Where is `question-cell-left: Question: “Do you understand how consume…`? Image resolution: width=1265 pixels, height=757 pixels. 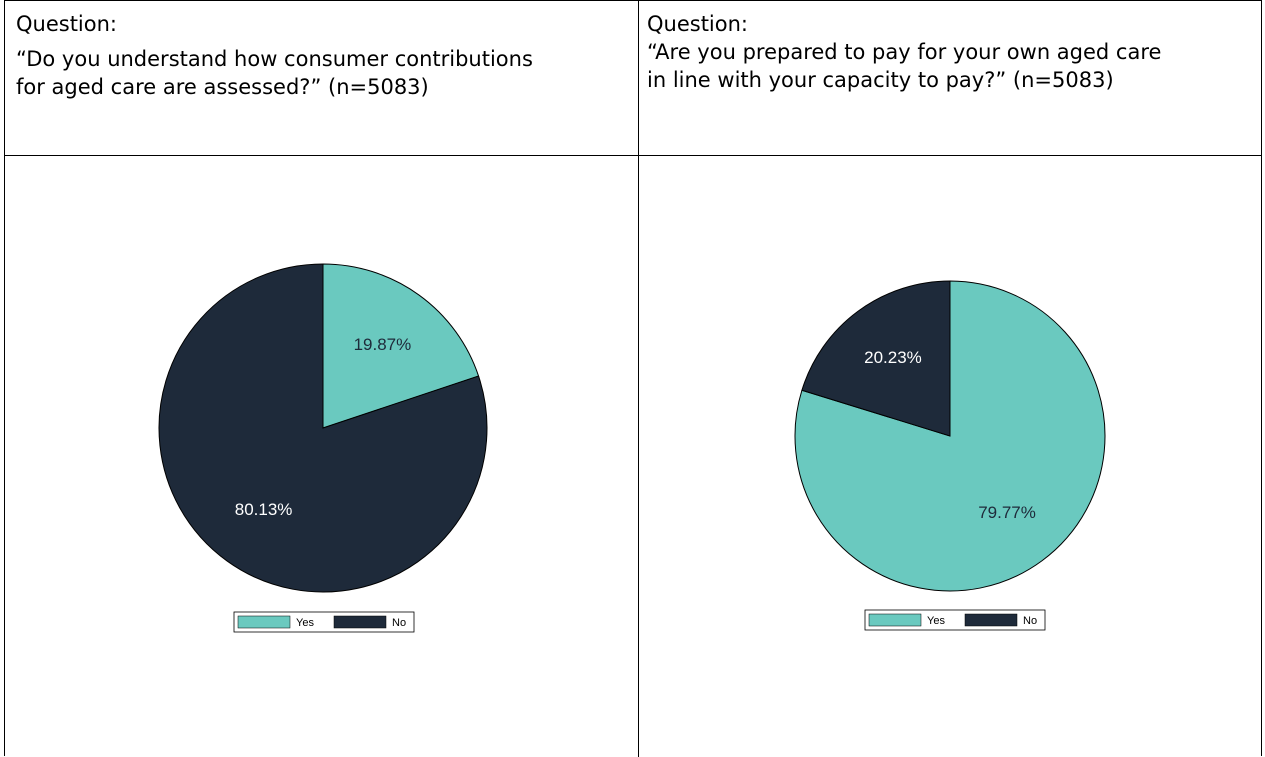
question-cell-left: Question: “Do you understand how consume… is located at coordinates (316, 55).